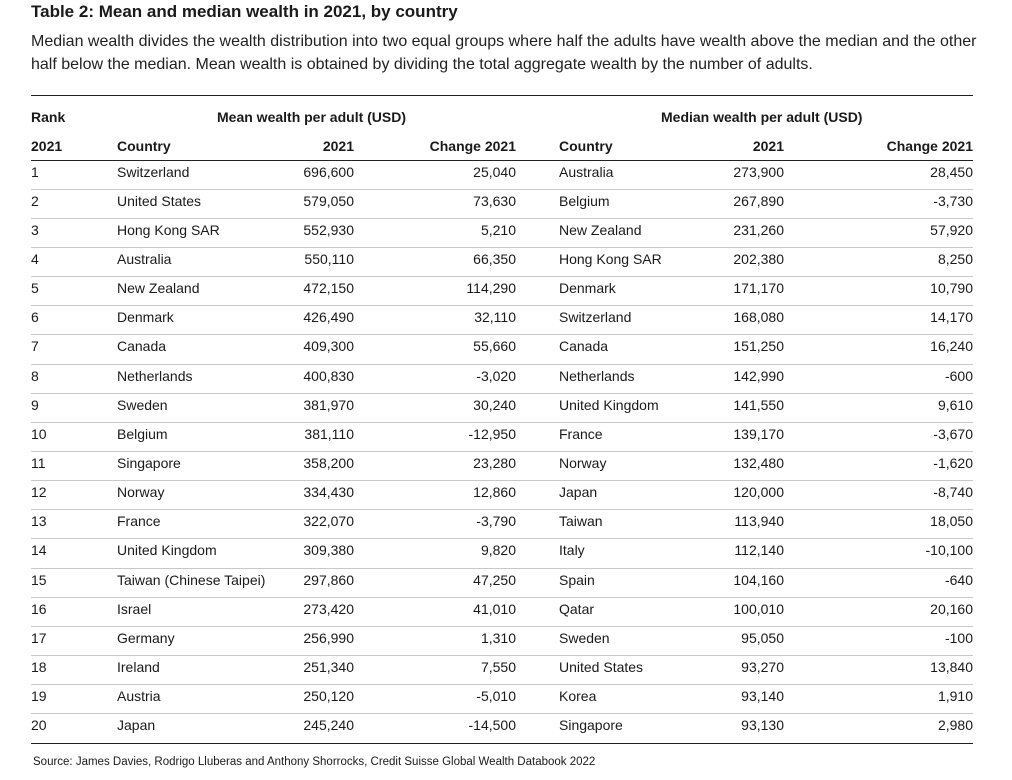 This screenshot has width=1012, height=780. Describe the element at coordinates (951, 317) in the screenshot. I see `table-cell: 14,170` at that location.